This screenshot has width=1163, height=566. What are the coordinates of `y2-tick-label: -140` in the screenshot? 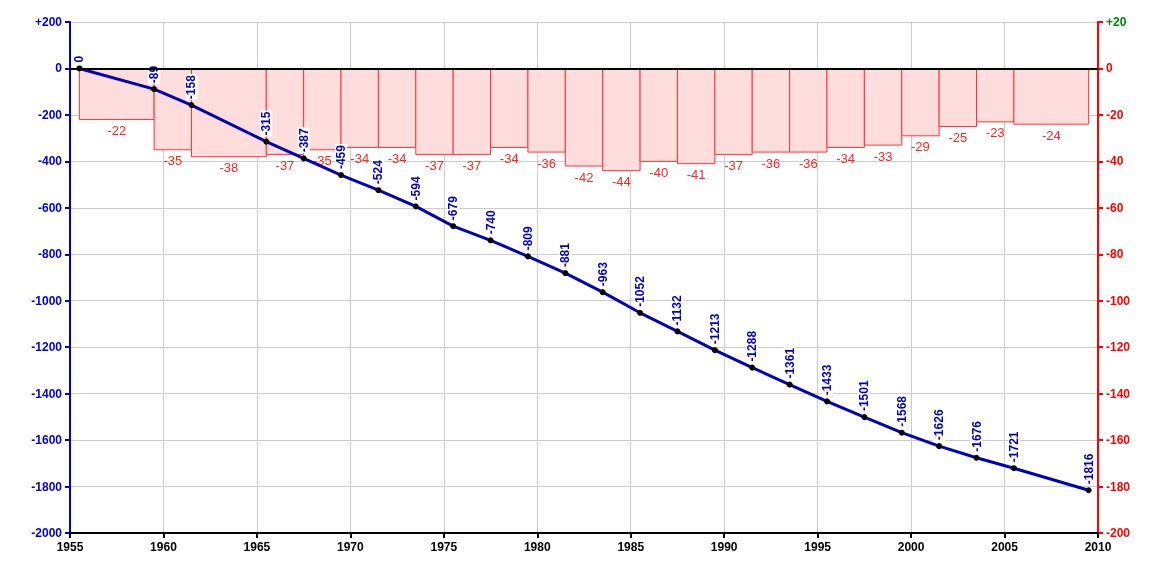 It's located at (1118, 393).